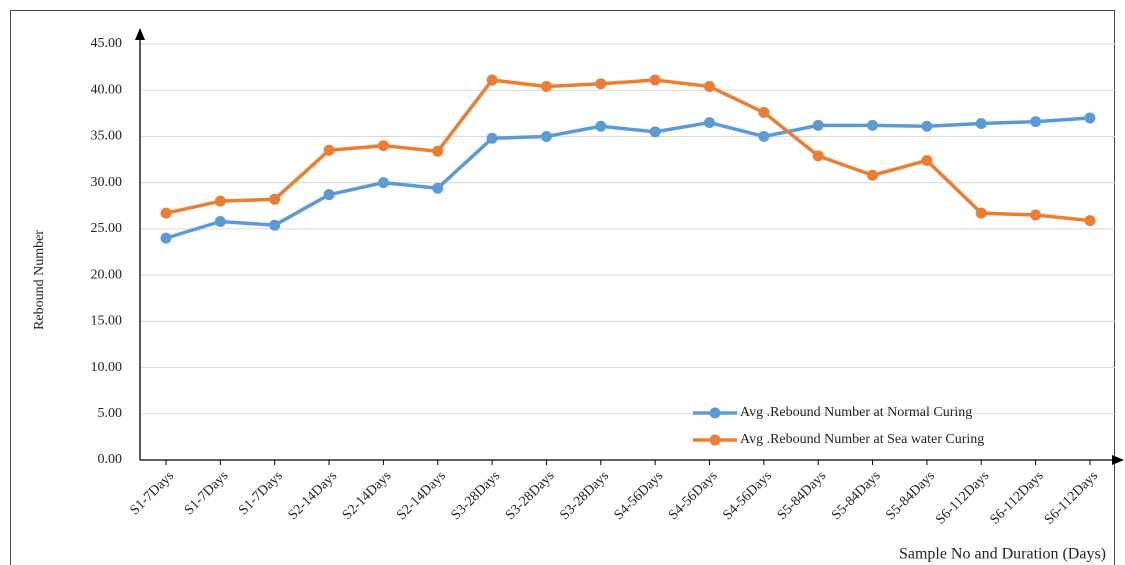 The width and height of the screenshot is (1125, 565). What do you see at coordinates (107, 136) in the screenshot?
I see `y-tick-label: 35.00` at bounding box center [107, 136].